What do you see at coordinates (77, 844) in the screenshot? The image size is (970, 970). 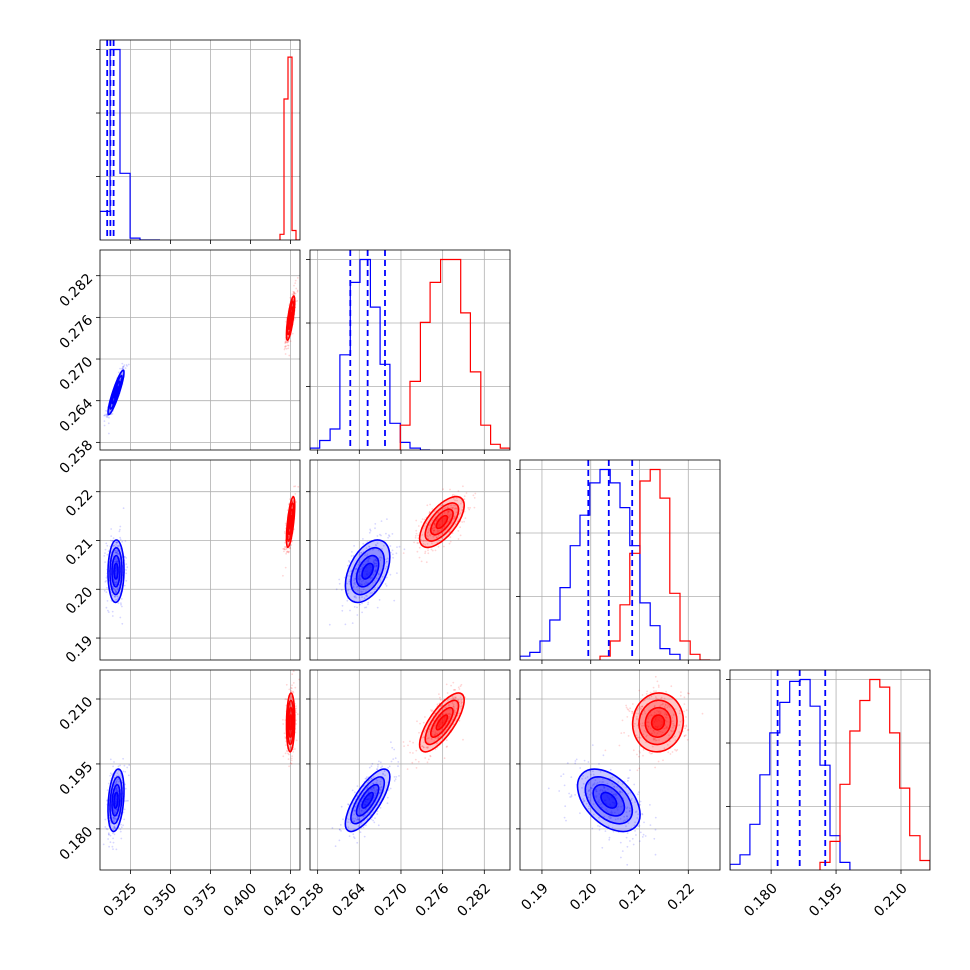 I see `y-tick-label-p3: 0.180` at bounding box center [77, 844].